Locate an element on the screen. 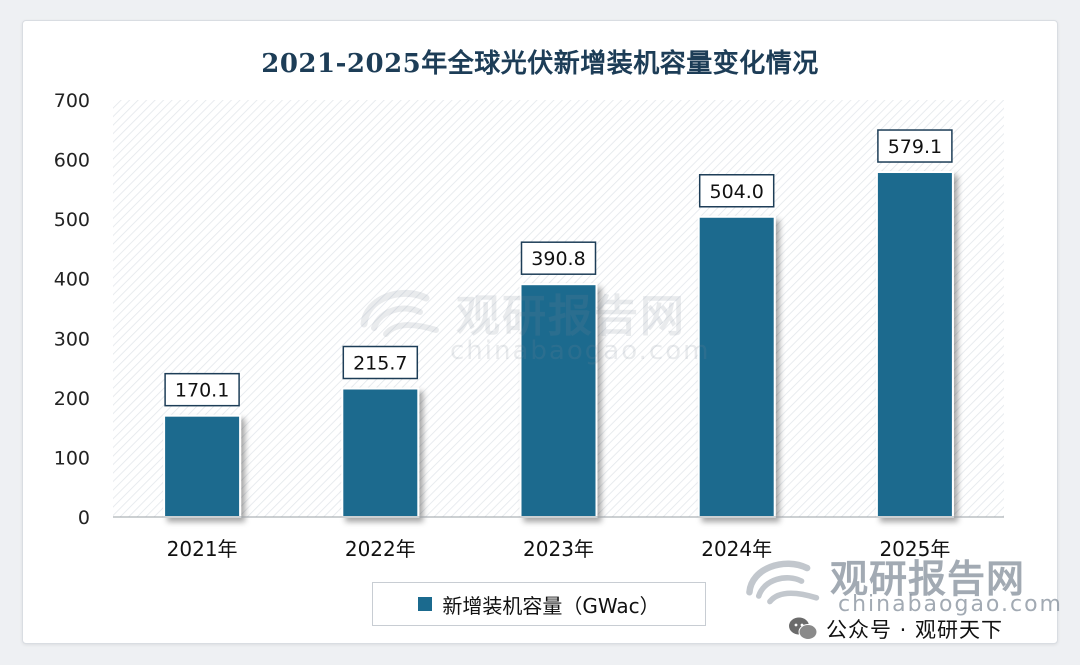 The image size is (1080, 665). chart-title: 2021-2025年全球光伏新增装机容量变化情况 is located at coordinates (540, 64).